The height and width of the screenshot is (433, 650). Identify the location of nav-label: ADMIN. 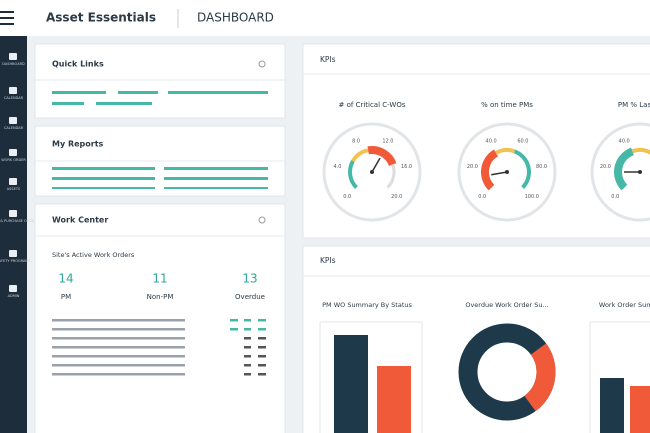
(14, 296).